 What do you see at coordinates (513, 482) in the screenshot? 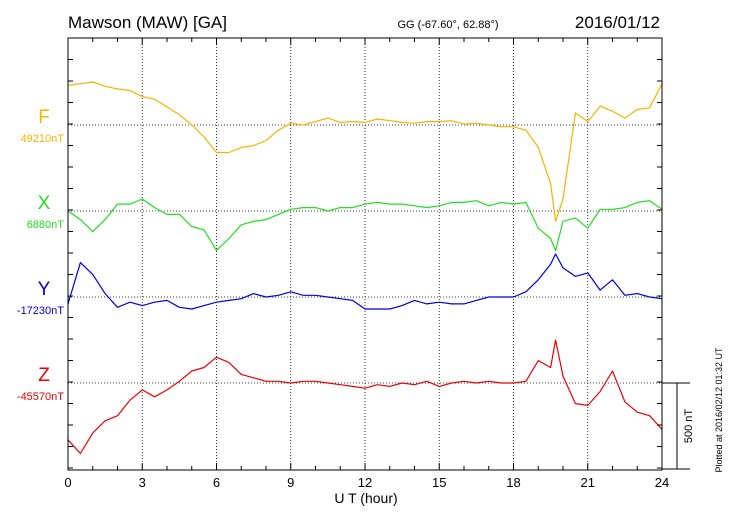
I see `x-tick-label-18: 18` at bounding box center [513, 482].